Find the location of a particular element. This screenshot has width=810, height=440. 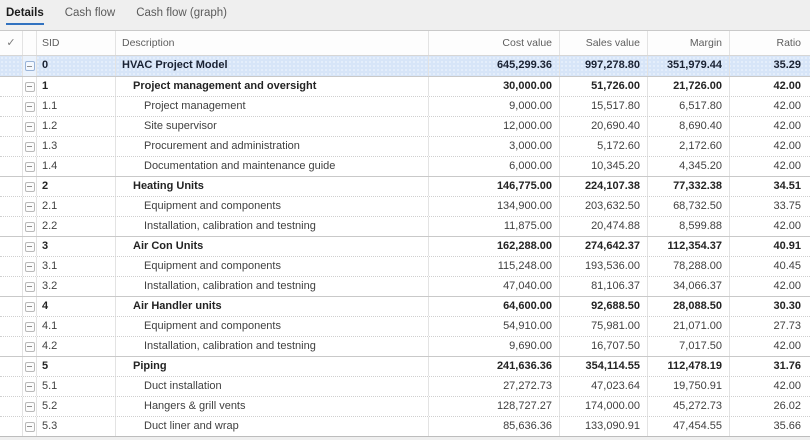

column-header-margin: Margin is located at coordinates (689, 43).